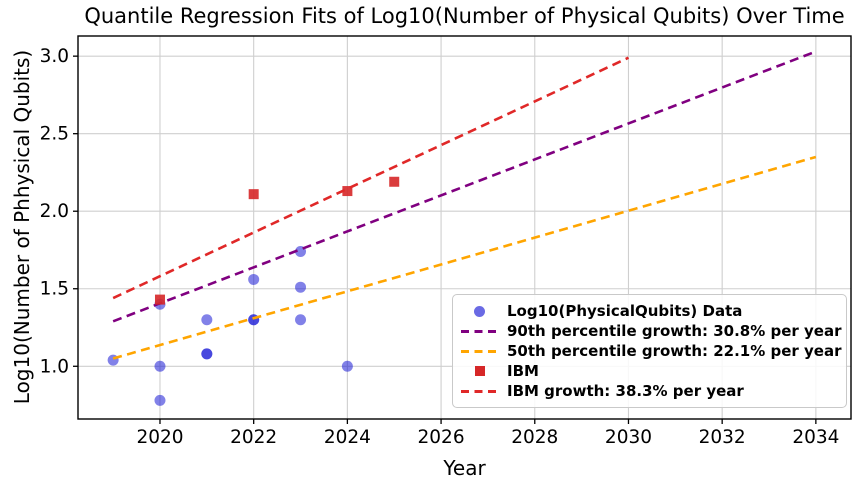 This screenshot has width=863, height=484. What do you see at coordinates (628, 437) in the screenshot?
I see `x-tick-label: 2030` at bounding box center [628, 437].